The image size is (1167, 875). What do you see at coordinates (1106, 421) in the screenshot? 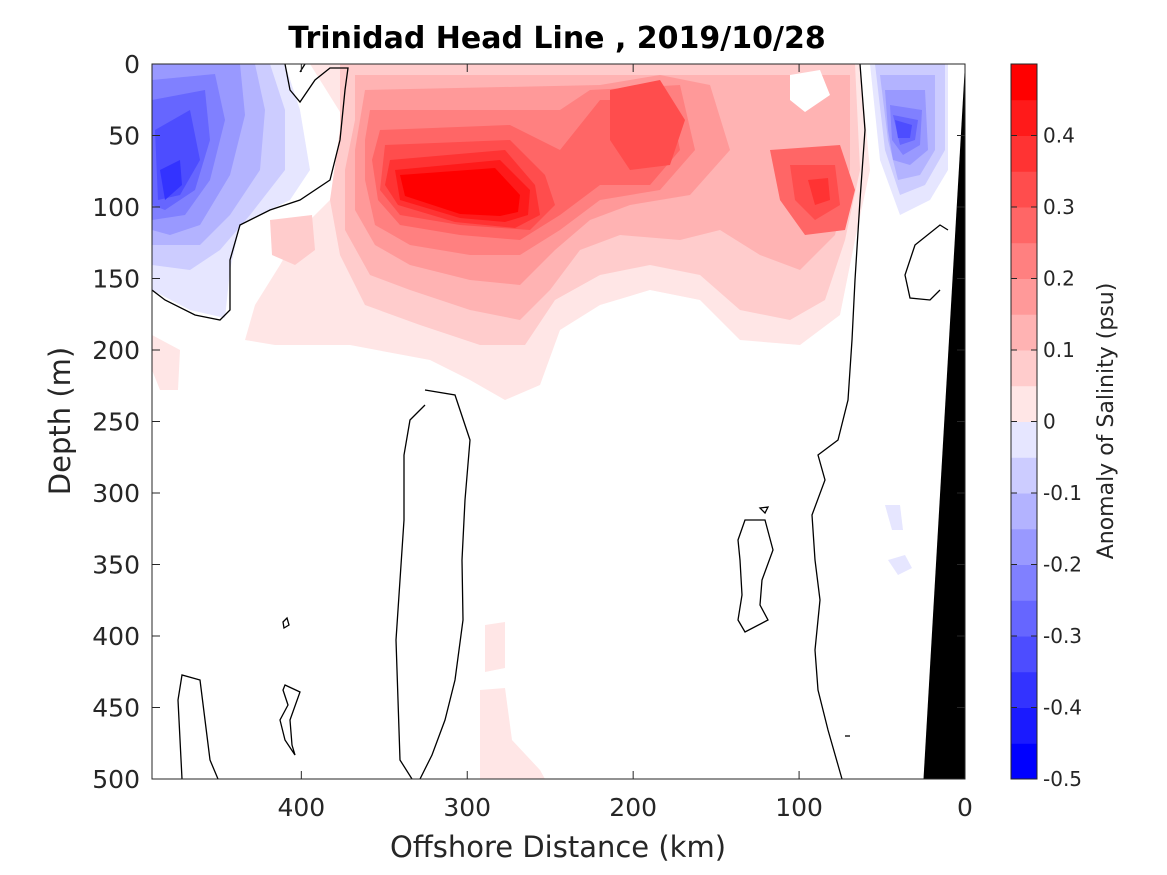
I see `colorbar-label: Anomaly of Salinity (psu)` at bounding box center [1106, 421].